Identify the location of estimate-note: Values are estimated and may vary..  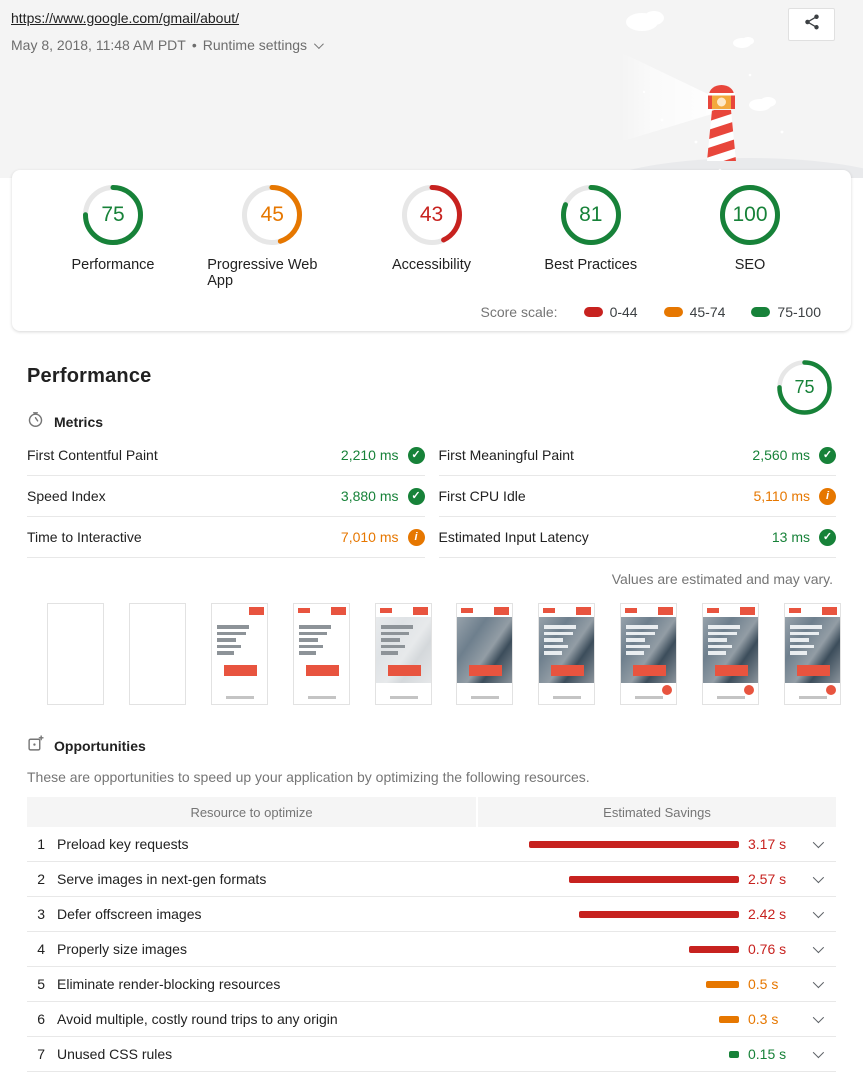
(722, 579).